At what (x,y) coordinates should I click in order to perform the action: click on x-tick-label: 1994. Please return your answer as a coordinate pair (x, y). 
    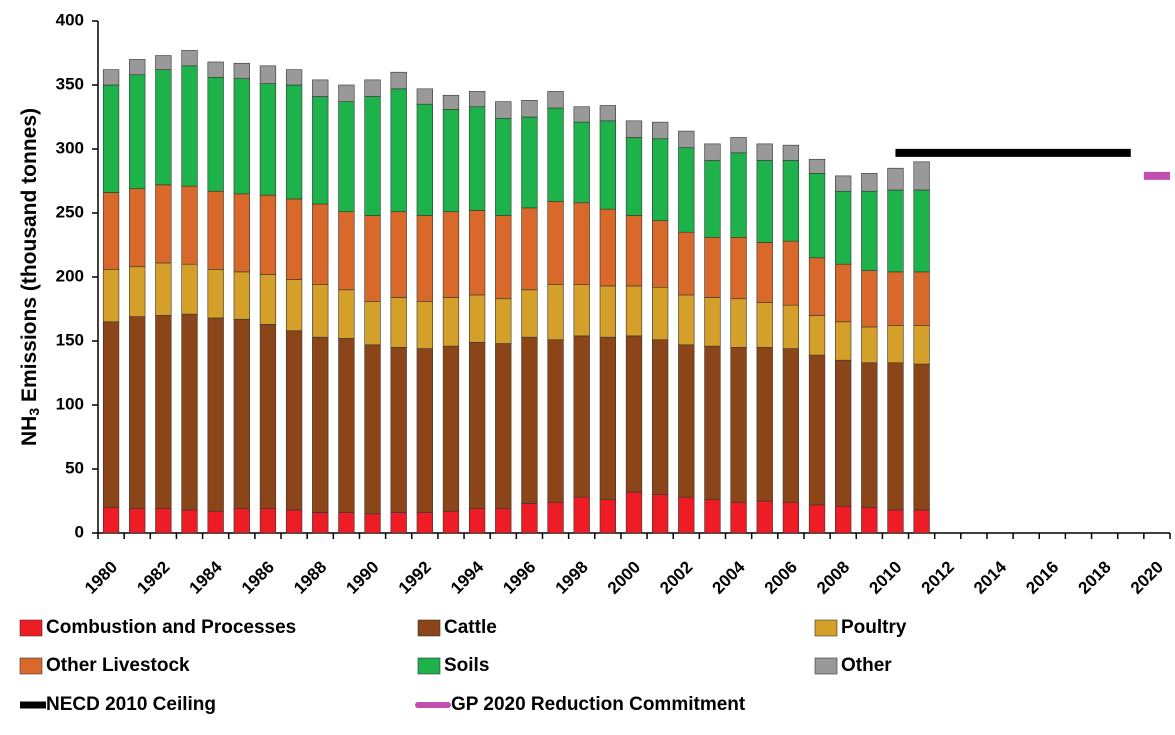
    Looking at the image, I should click on (467, 577).